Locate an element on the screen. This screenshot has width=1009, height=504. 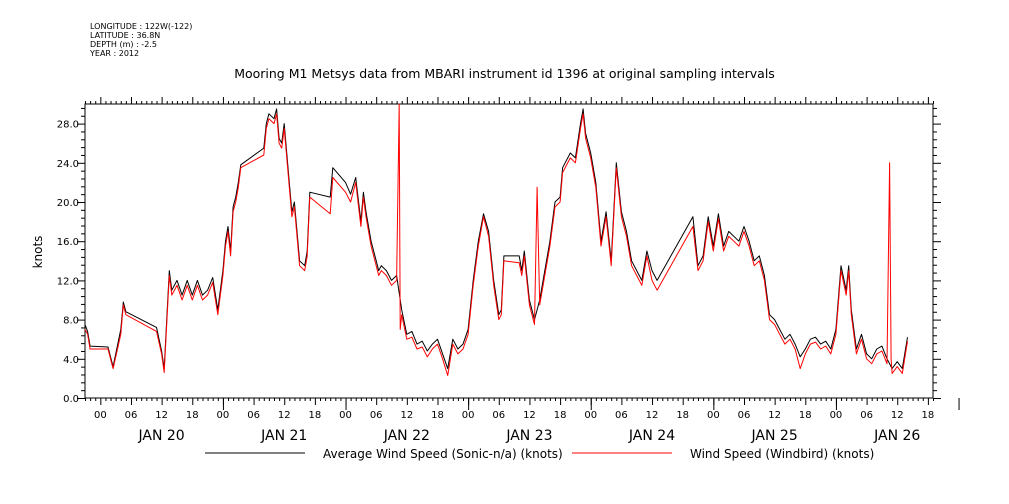
y-tick-label: 8.0 is located at coordinates (71, 321).